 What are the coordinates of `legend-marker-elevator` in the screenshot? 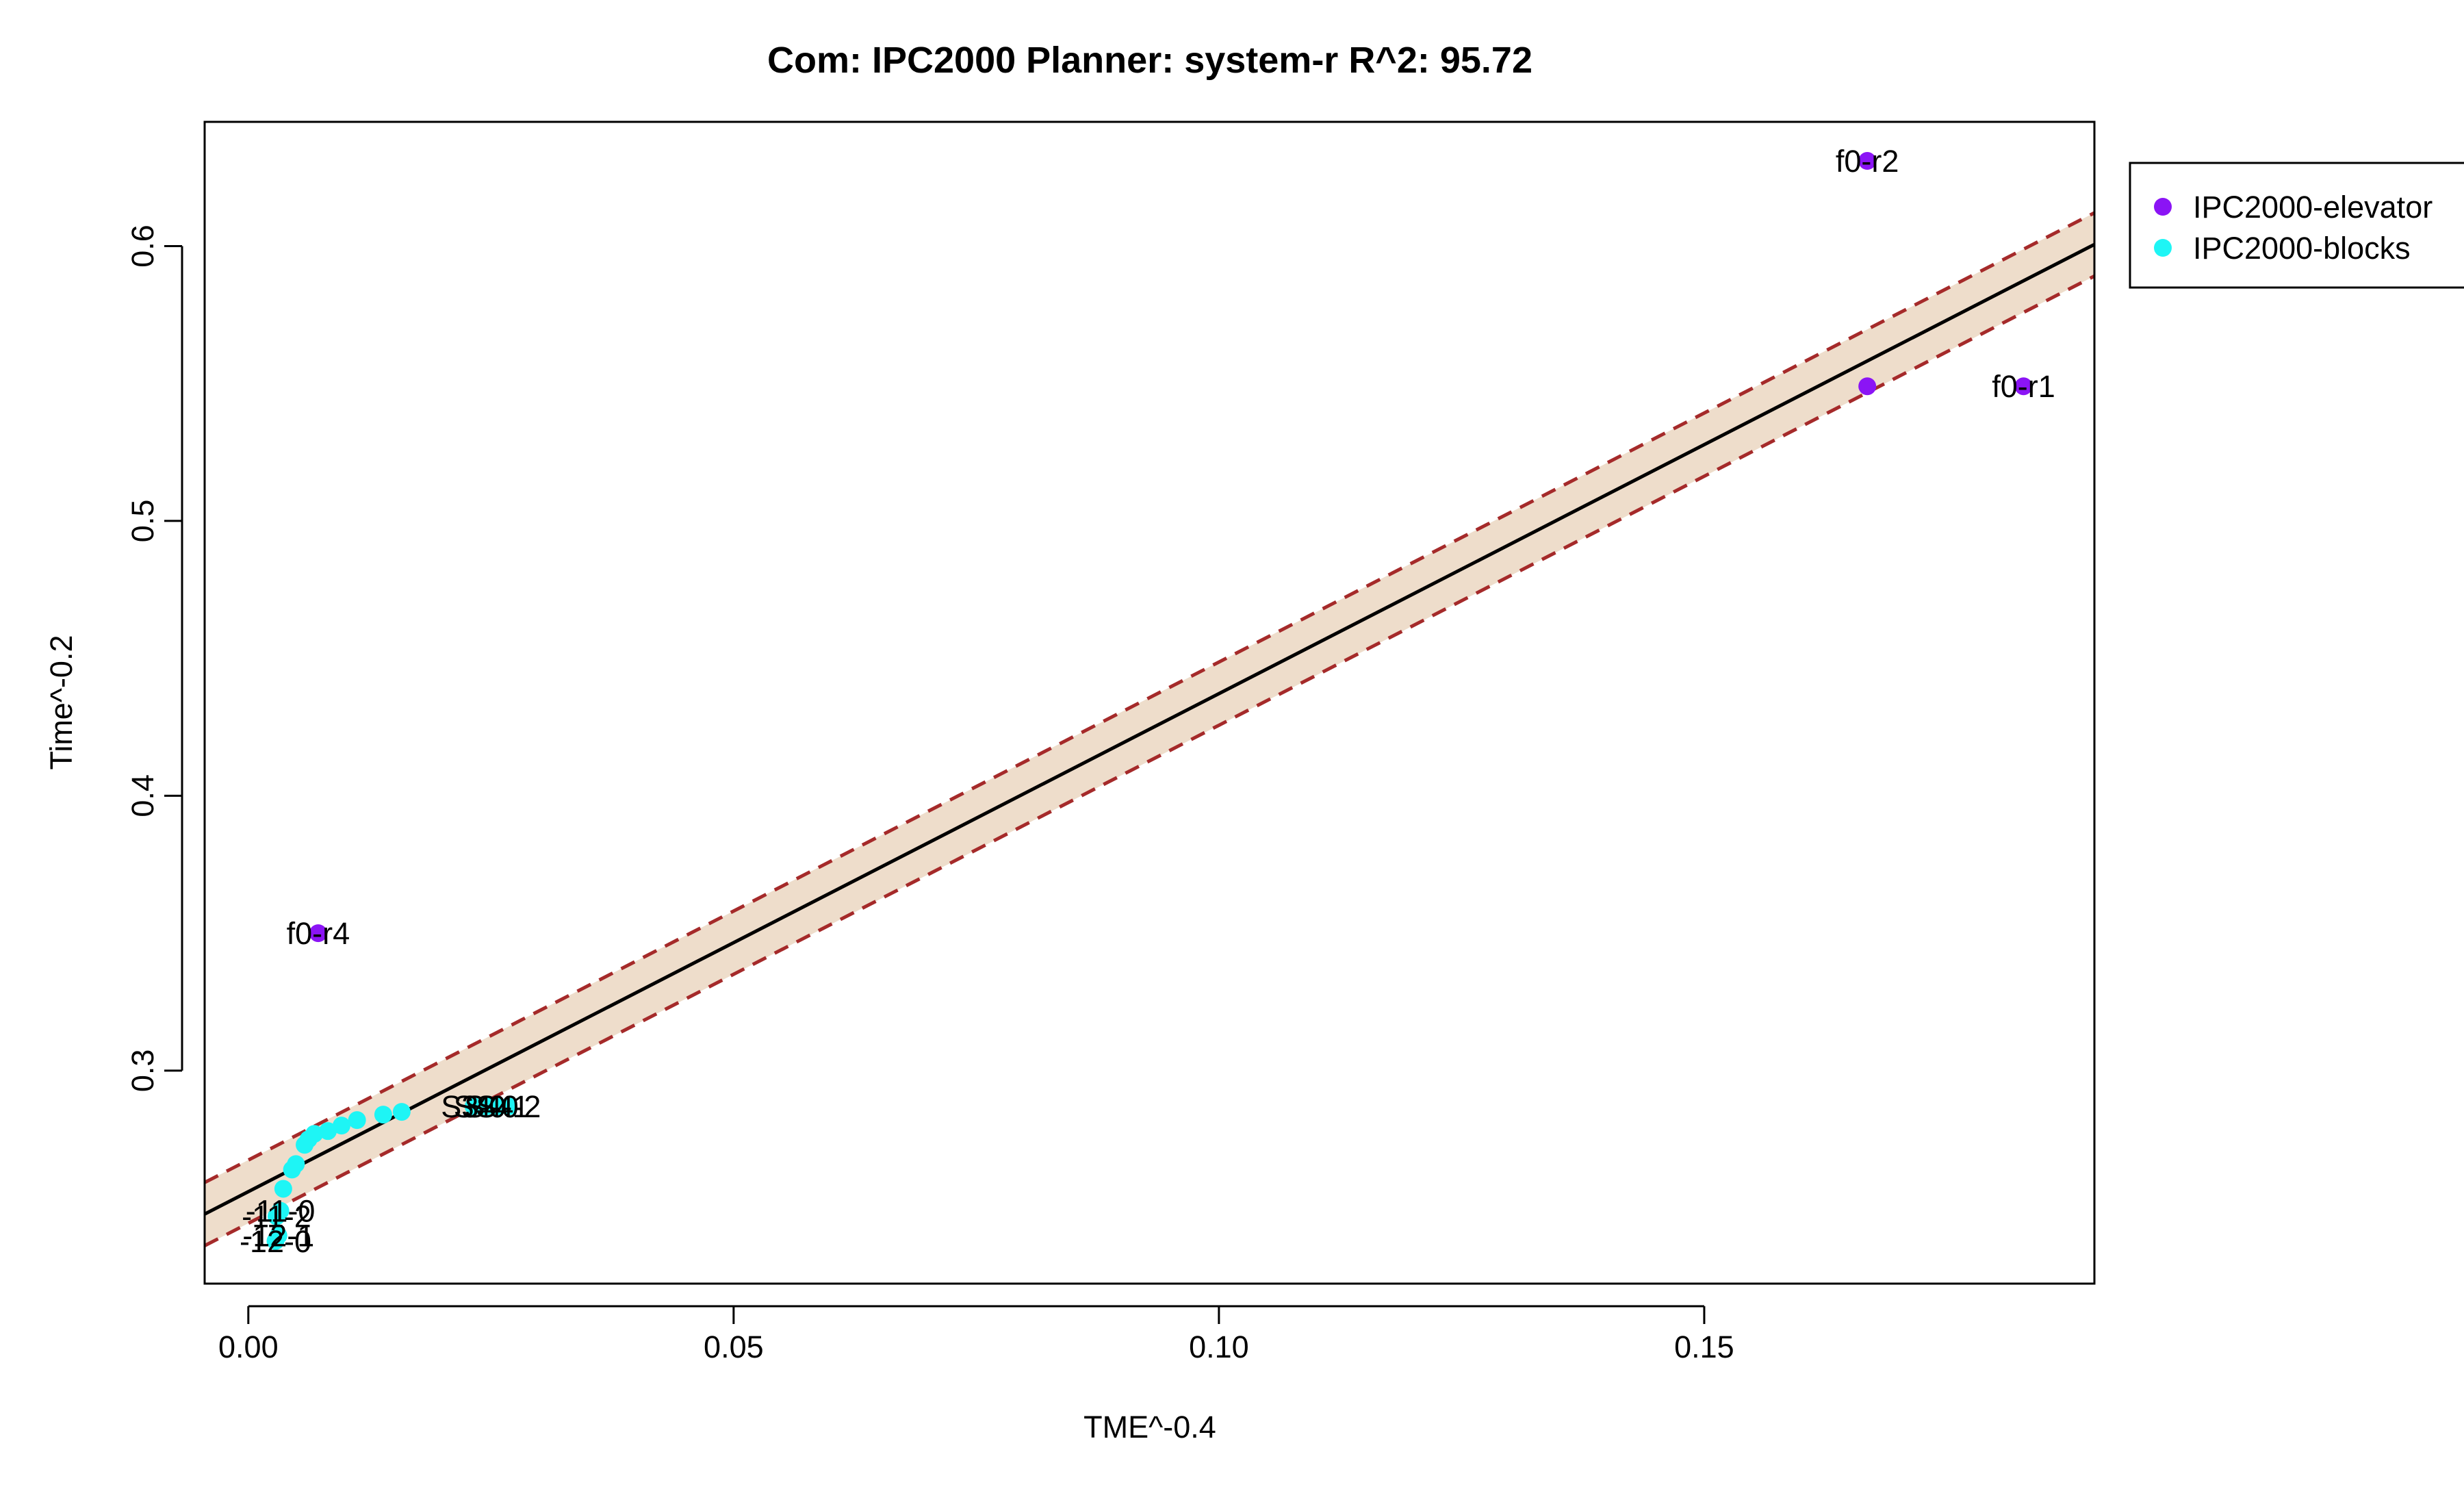 It's located at (2163, 207).